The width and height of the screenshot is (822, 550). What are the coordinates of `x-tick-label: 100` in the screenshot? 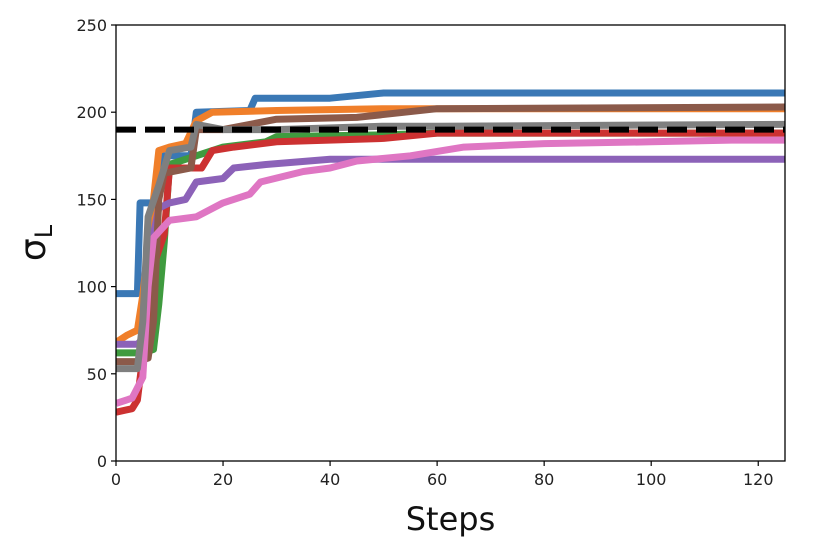 It's located at (651, 479).